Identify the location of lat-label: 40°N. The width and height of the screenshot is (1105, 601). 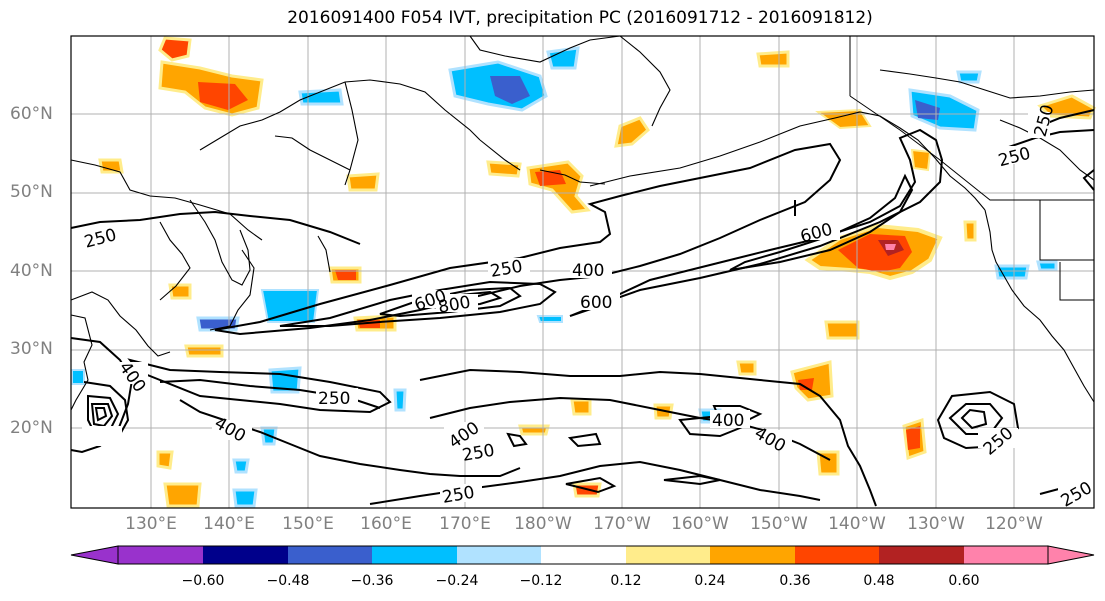
(31, 271).